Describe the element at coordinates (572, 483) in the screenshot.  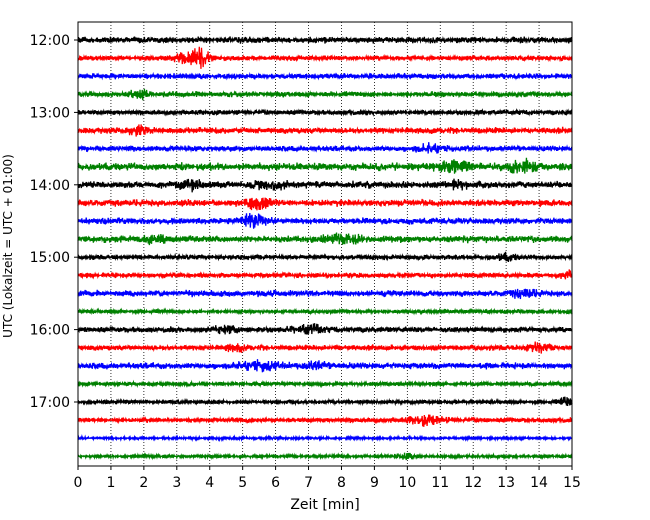
I see `x-tick-label: 15` at that location.